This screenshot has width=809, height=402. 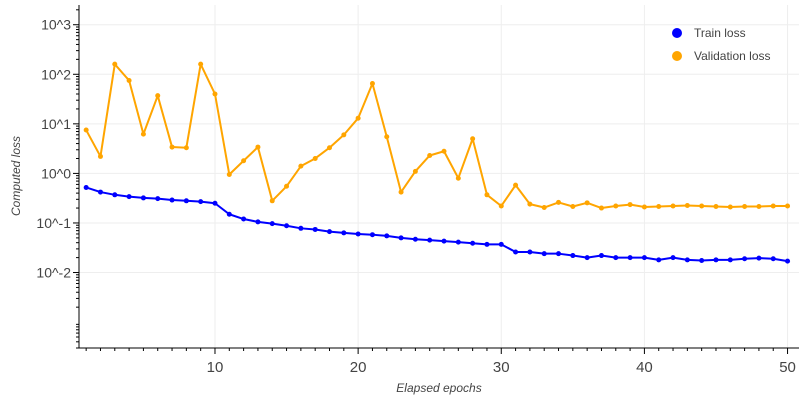 What do you see at coordinates (56, 74) in the screenshot?
I see `y-tick-label: 10^2` at bounding box center [56, 74].